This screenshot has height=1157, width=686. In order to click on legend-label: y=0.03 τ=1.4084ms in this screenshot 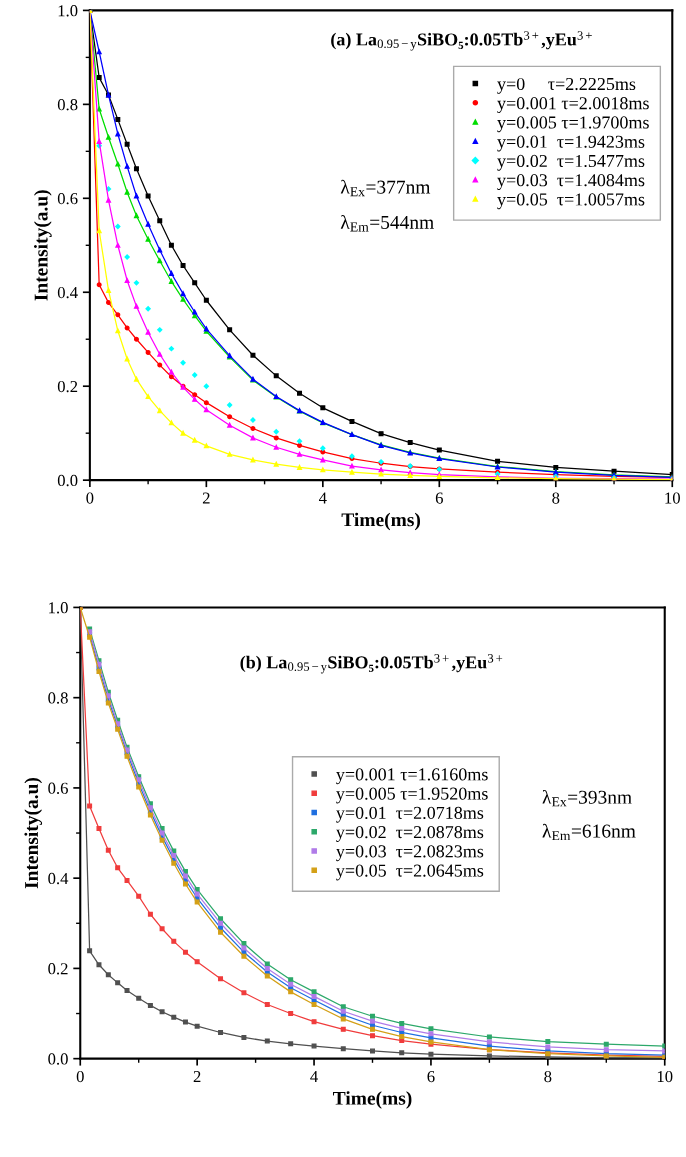, I will do `click(571, 182)`.